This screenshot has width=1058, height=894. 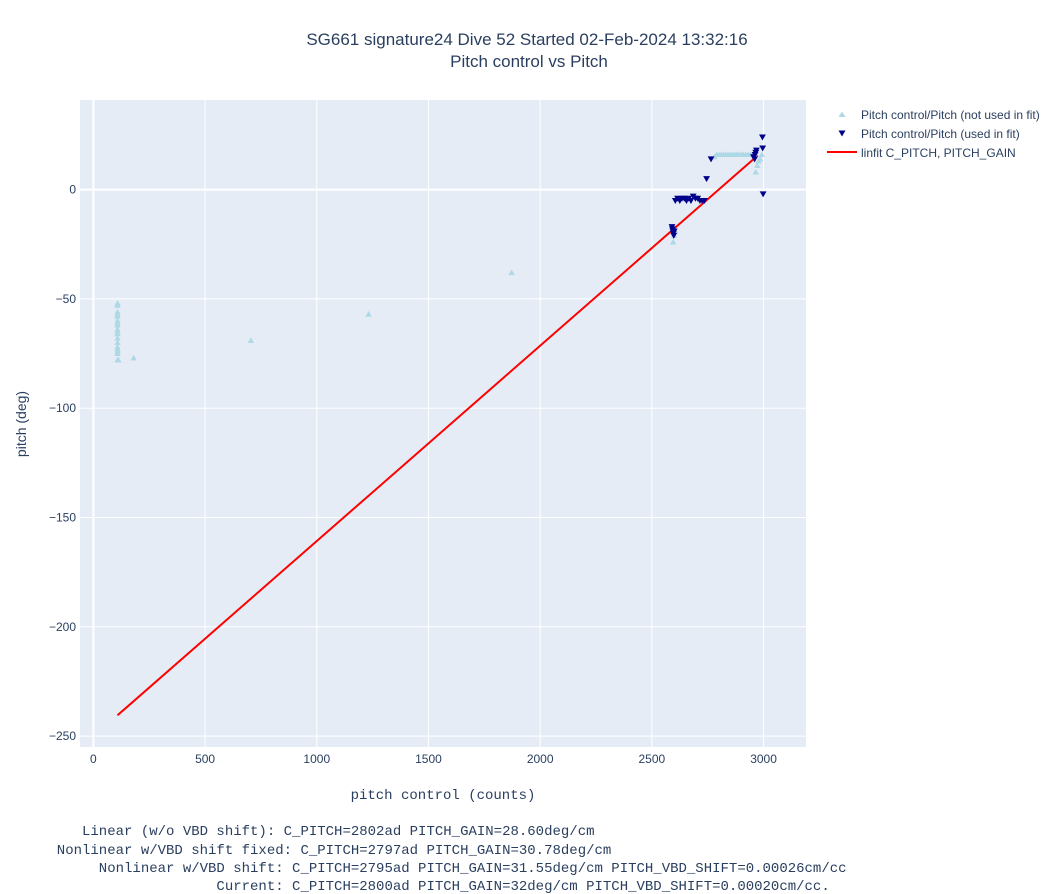 I want to click on legend-label-used: Pitch control/Pitch (used in fit), so click(x=940, y=134).